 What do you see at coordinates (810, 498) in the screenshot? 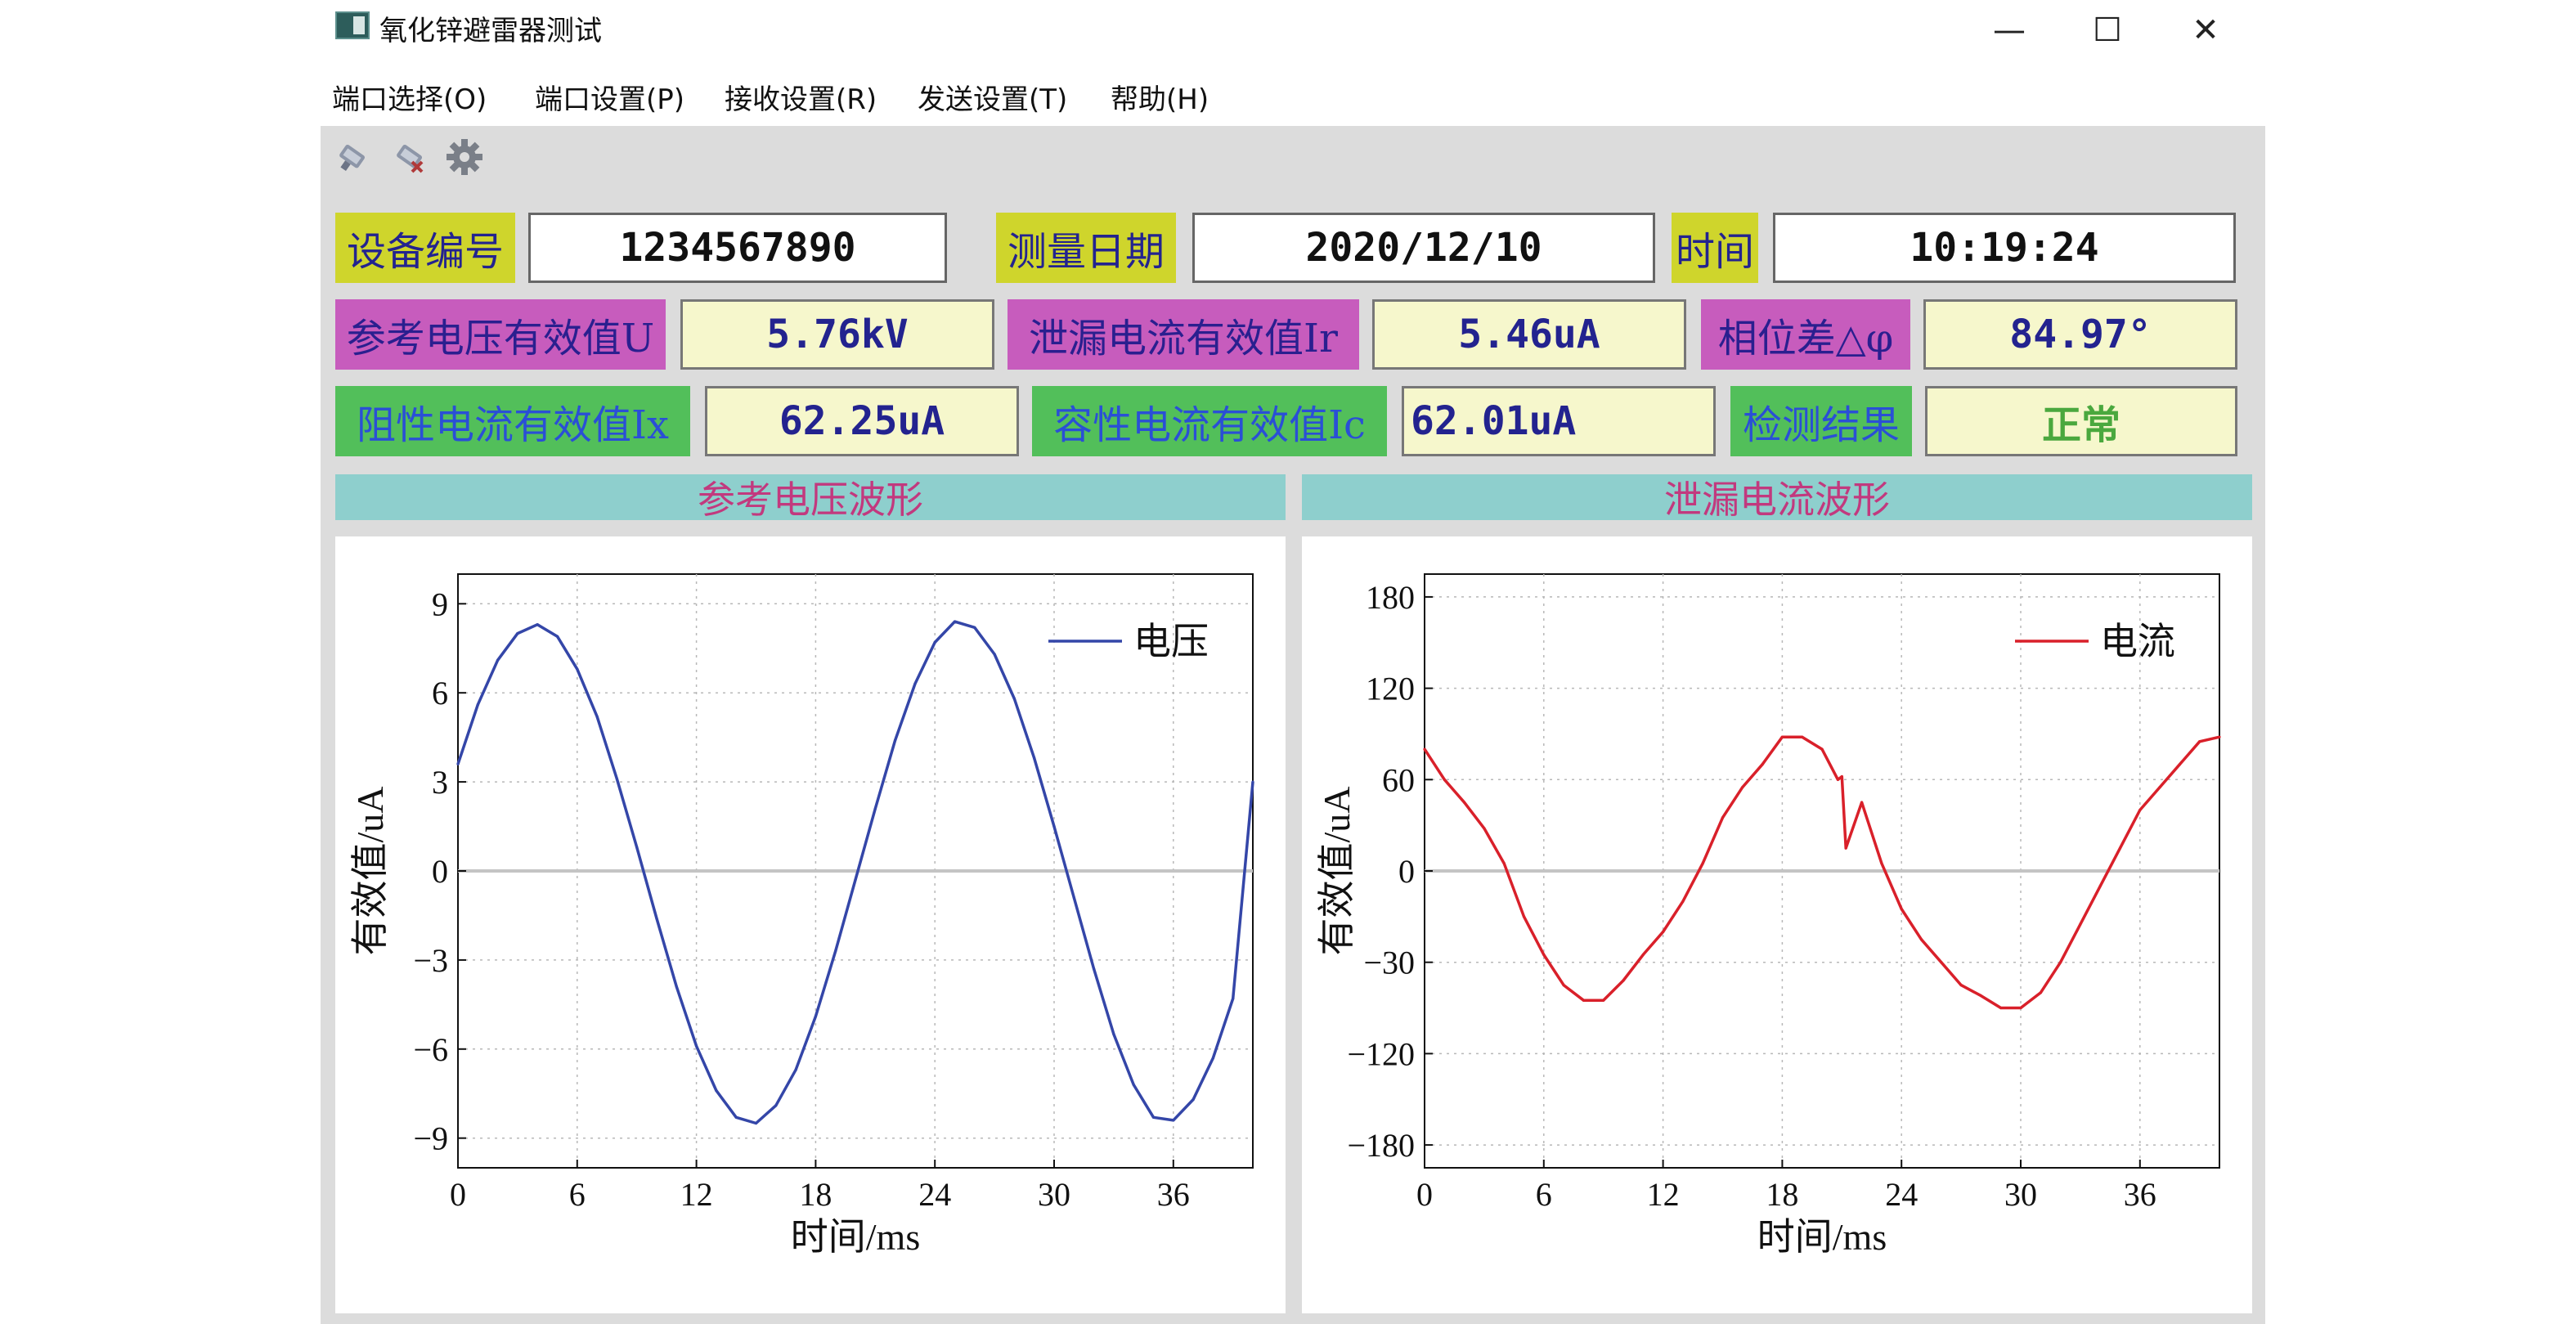
I see `voltage-waveform-header: 参考电压波形` at bounding box center [810, 498].